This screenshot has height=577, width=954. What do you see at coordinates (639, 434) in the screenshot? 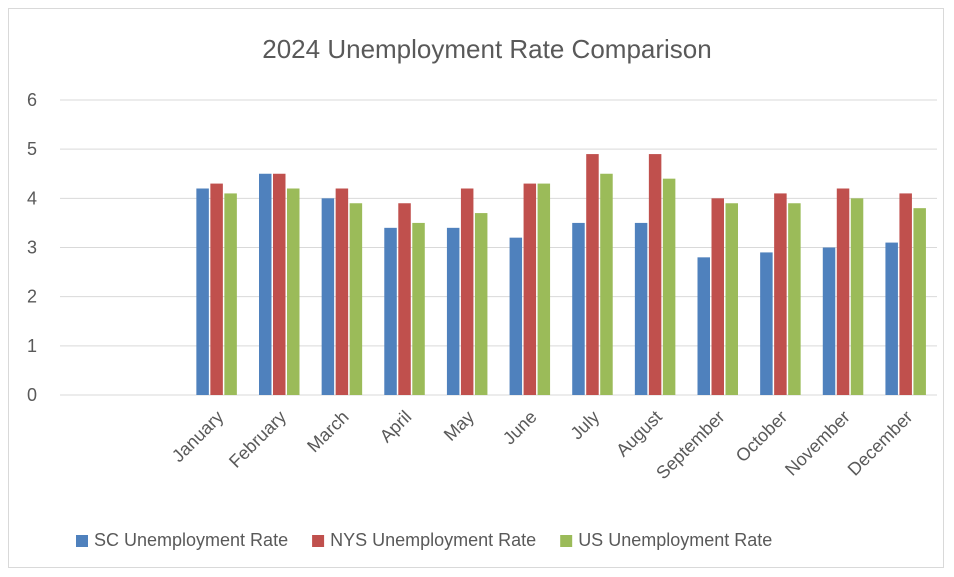
I see `x-tick-label: August` at bounding box center [639, 434].